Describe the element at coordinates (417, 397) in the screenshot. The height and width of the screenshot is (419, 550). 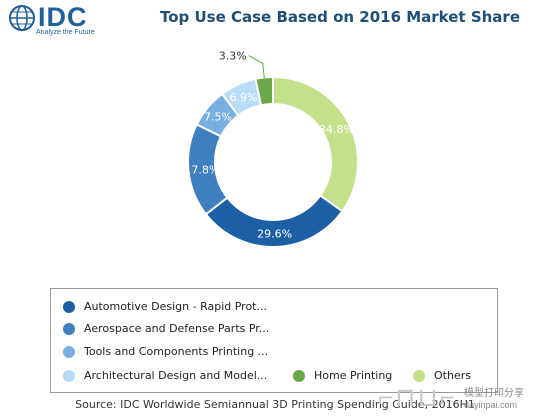
I see `watermark-logo-icon: ⌐⊓⊔⌐` at that location.